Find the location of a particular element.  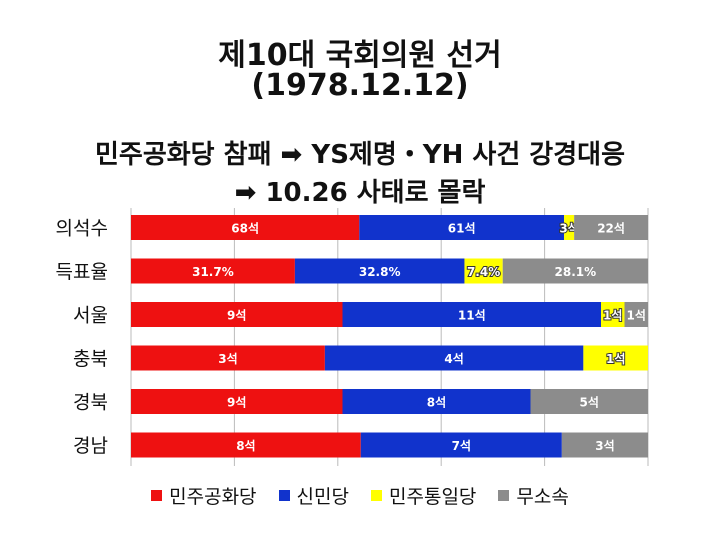

legend-item: 신민당 is located at coordinates (313, 495).